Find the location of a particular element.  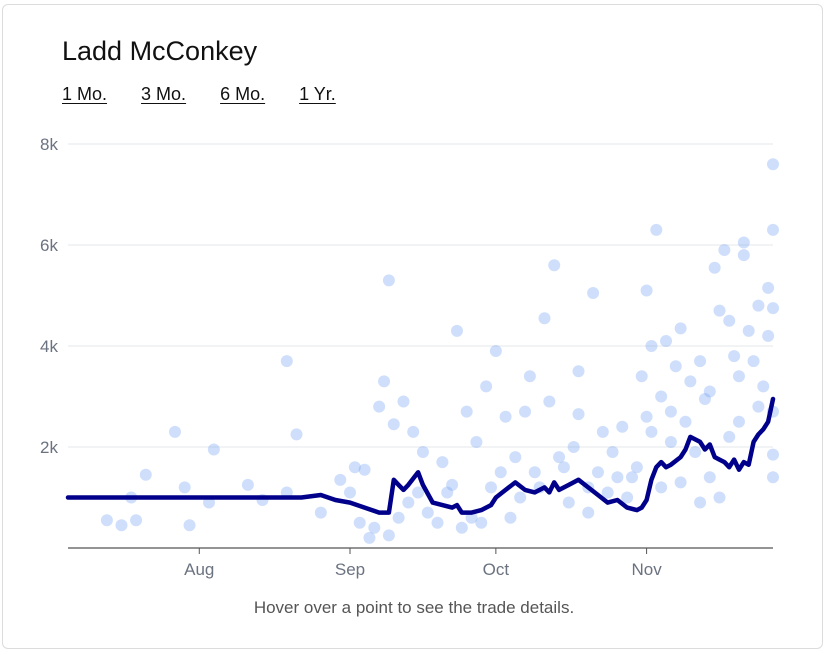

range-1-year: 1 Yr. is located at coordinates (317, 94).